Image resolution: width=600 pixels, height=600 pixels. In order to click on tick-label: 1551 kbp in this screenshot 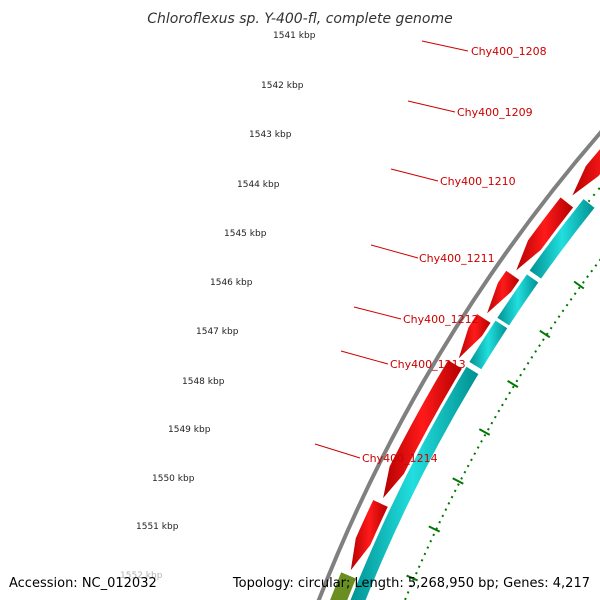, I will do `click(157, 527)`.